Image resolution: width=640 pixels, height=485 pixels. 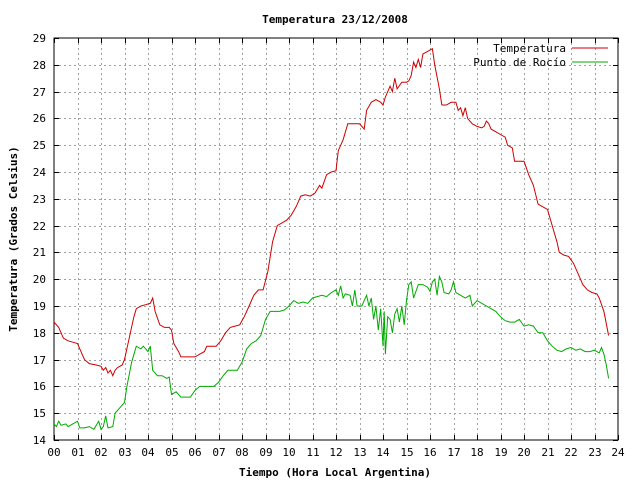 What do you see at coordinates (39, 145) in the screenshot?
I see `y-tick-label: 25` at bounding box center [39, 145].